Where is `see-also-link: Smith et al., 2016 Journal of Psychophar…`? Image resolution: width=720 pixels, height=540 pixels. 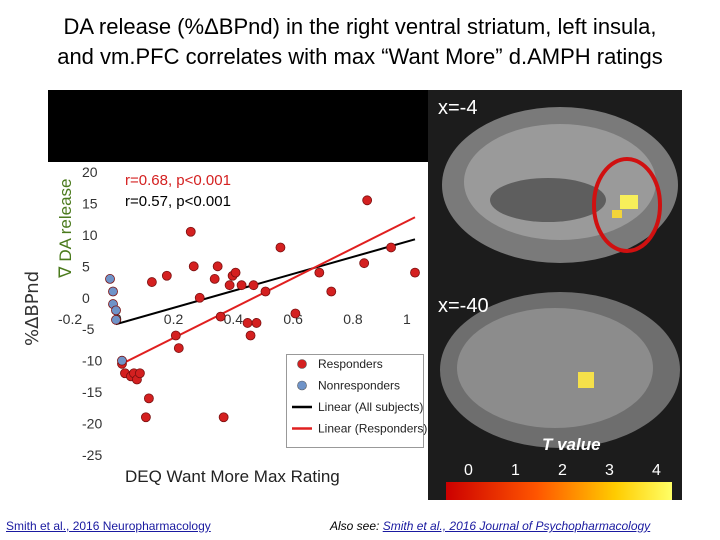
see-also-link: Smith et al., 2016 Journal of Psychophar… is located at coordinates (516, 526).